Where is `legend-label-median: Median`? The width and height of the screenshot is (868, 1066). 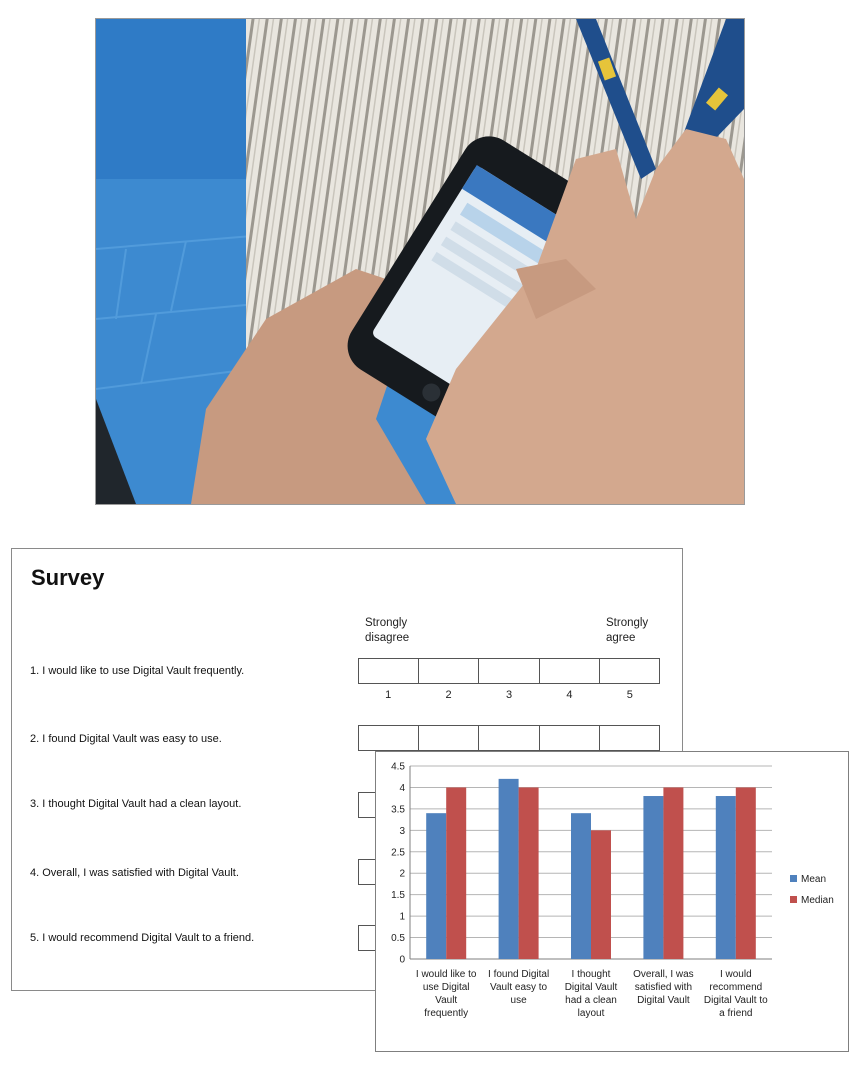 legend-label-median: Median is located at coordinates (817, 900).